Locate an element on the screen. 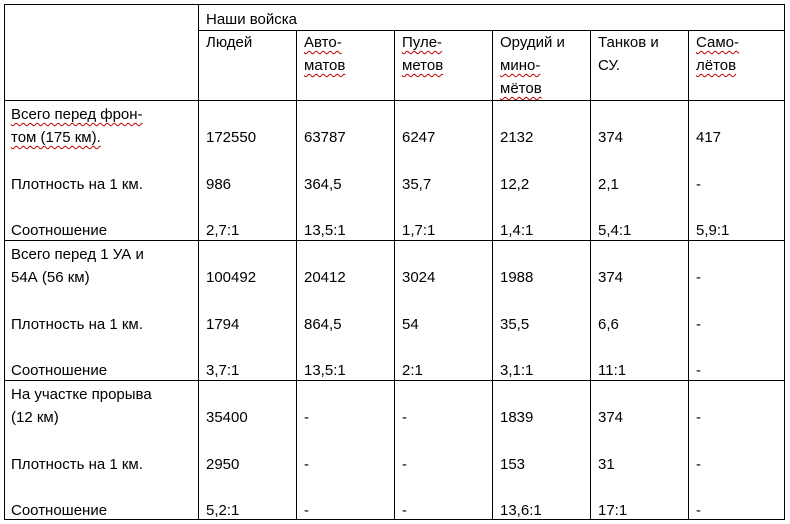 The height and width of the screenshot is (524, 790). density-value: 986 is located at coordinates (219, 184).